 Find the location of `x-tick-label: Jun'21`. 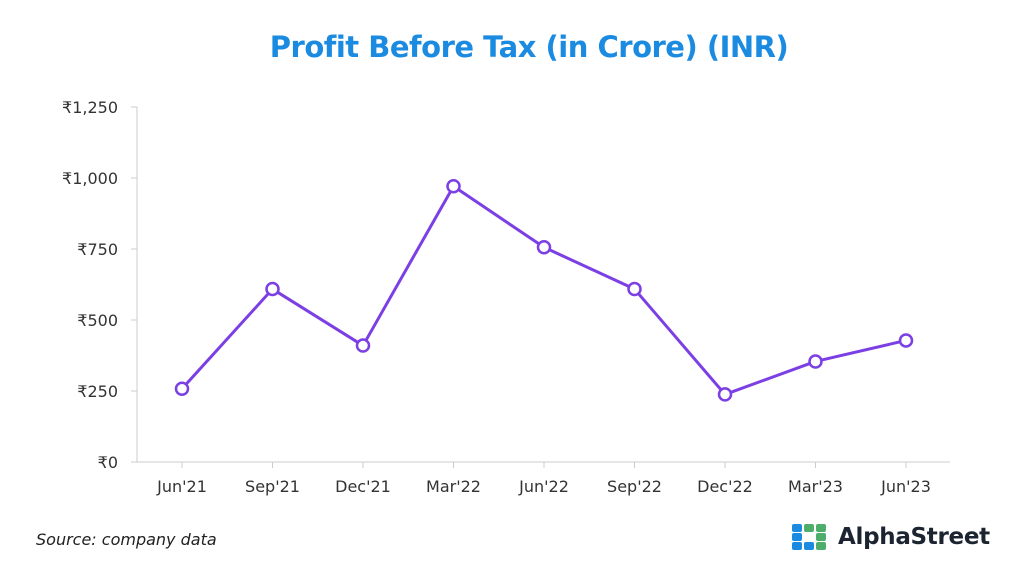

x-tick-label: Jun'21 is located at coordinates (181, 486).